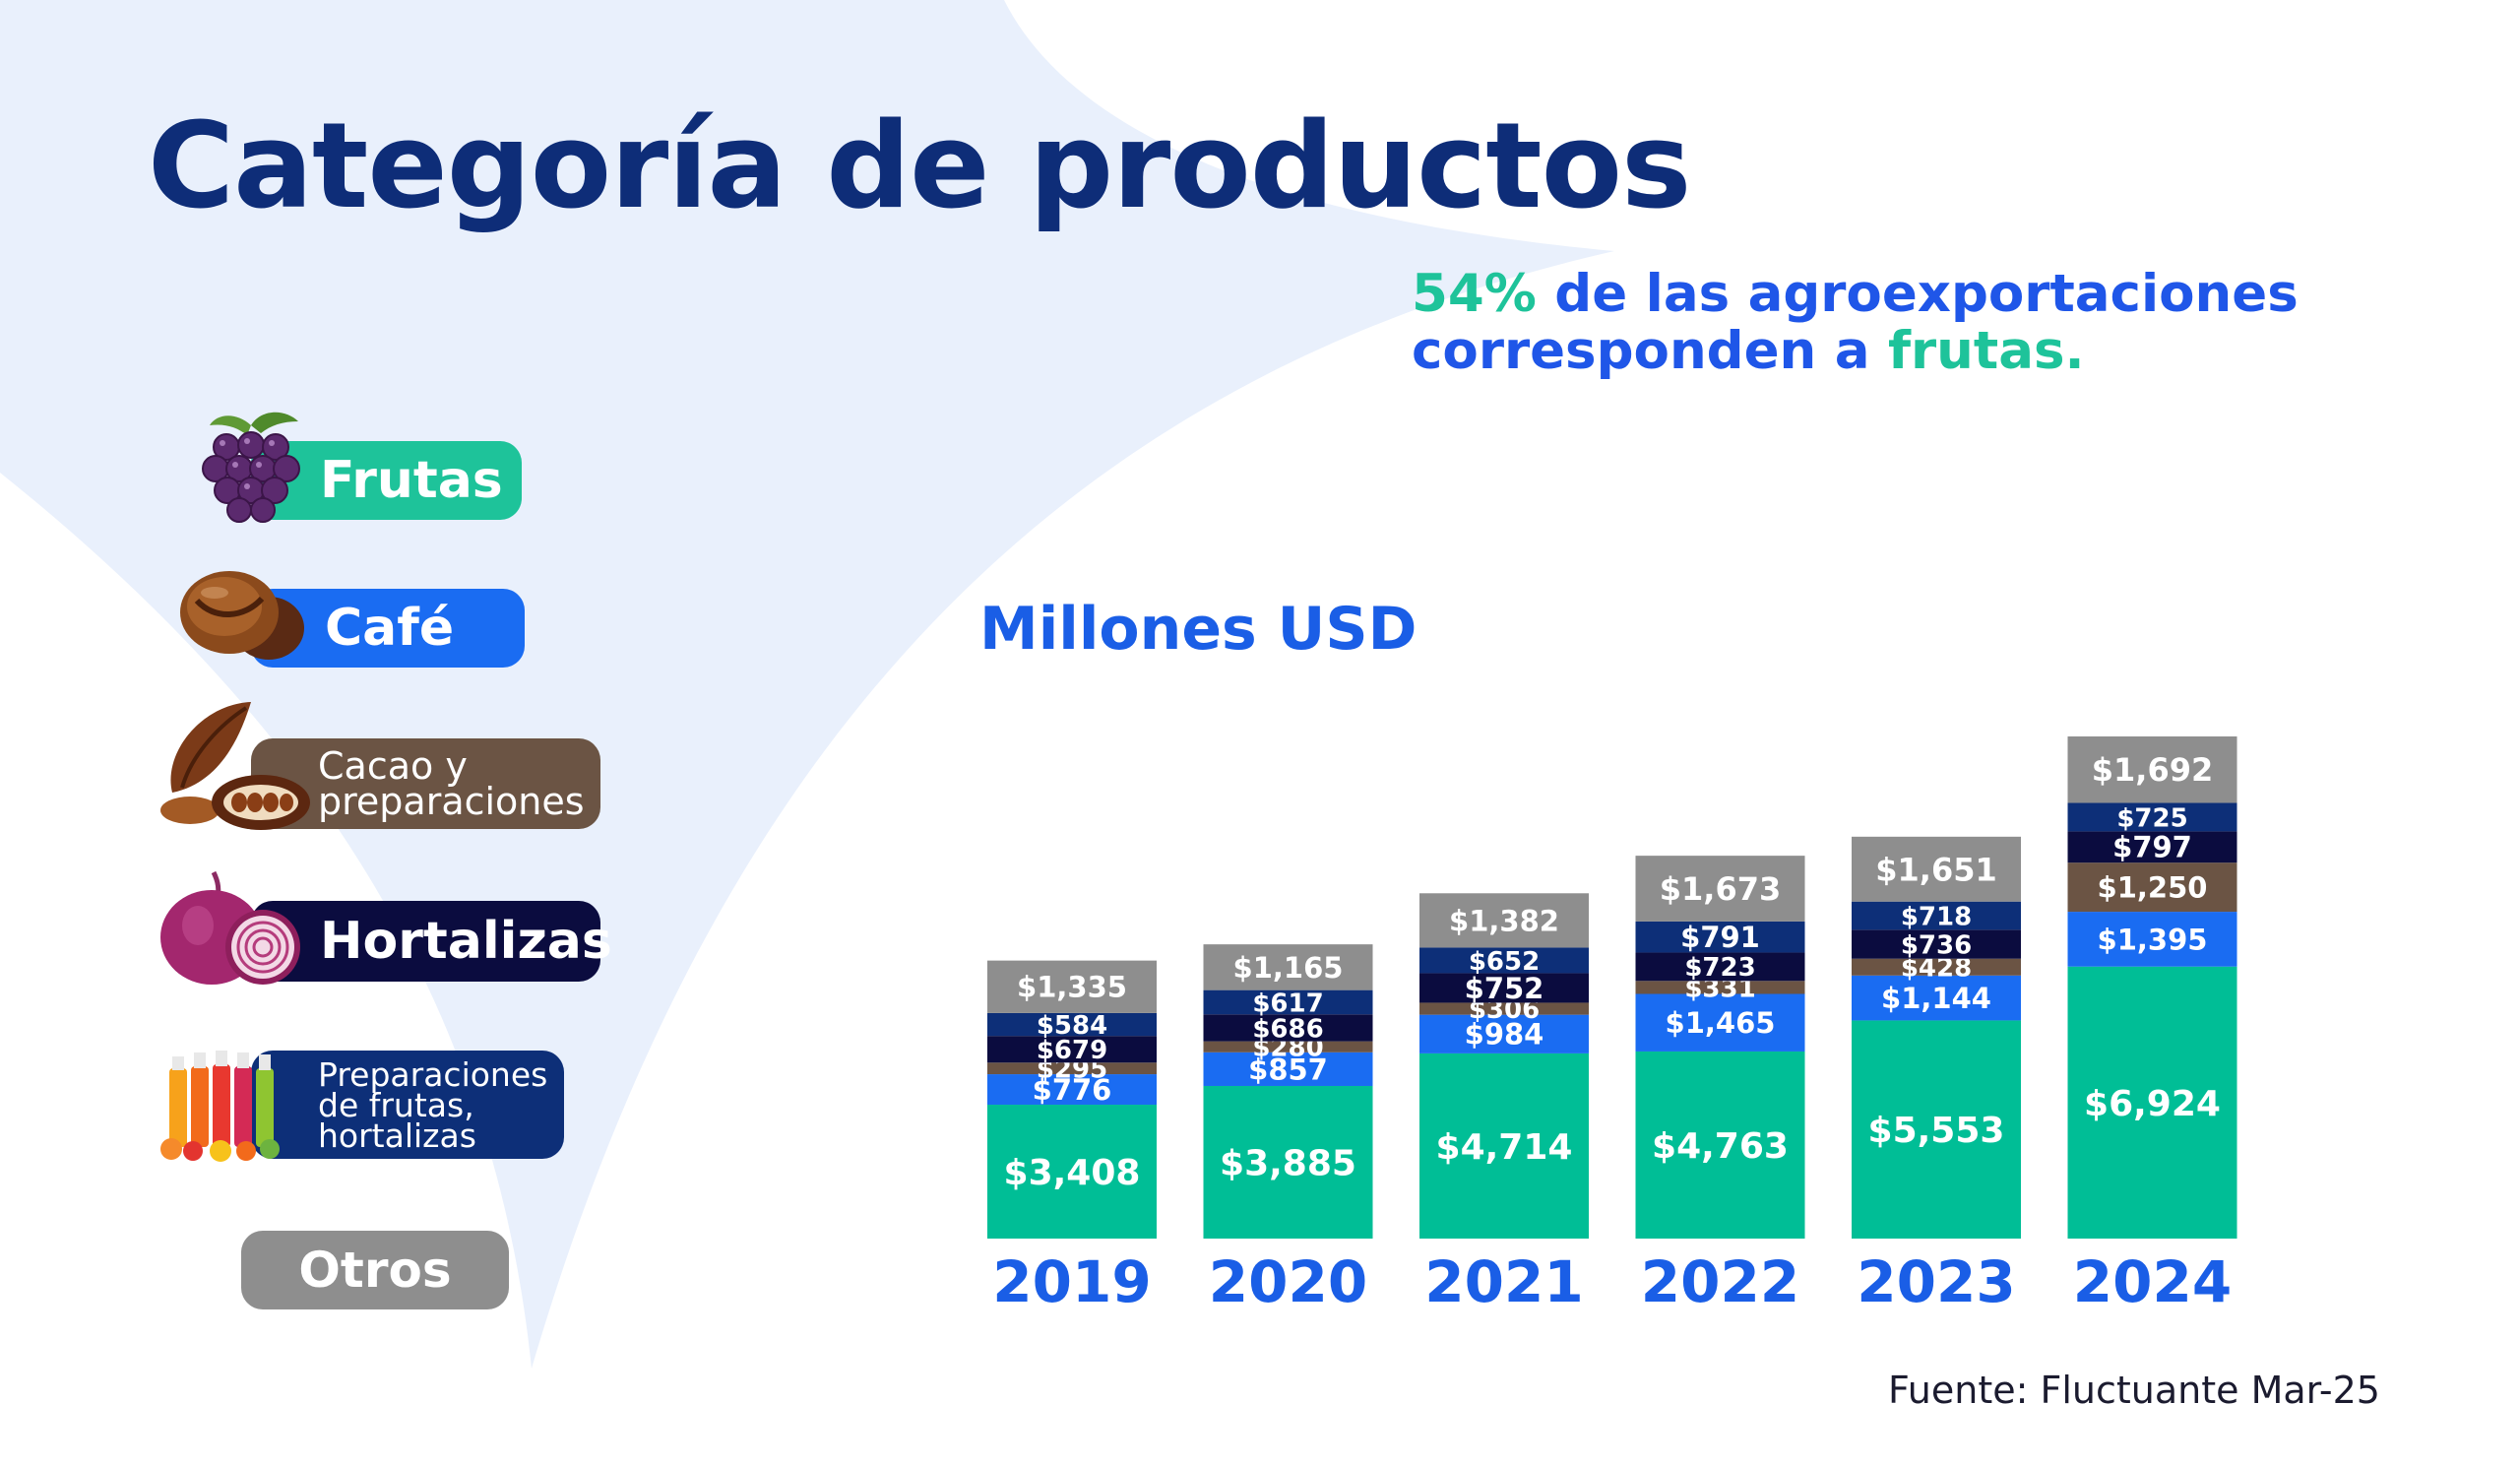  I want to click on legend-pill-cafe: Café, so click(388, 628).